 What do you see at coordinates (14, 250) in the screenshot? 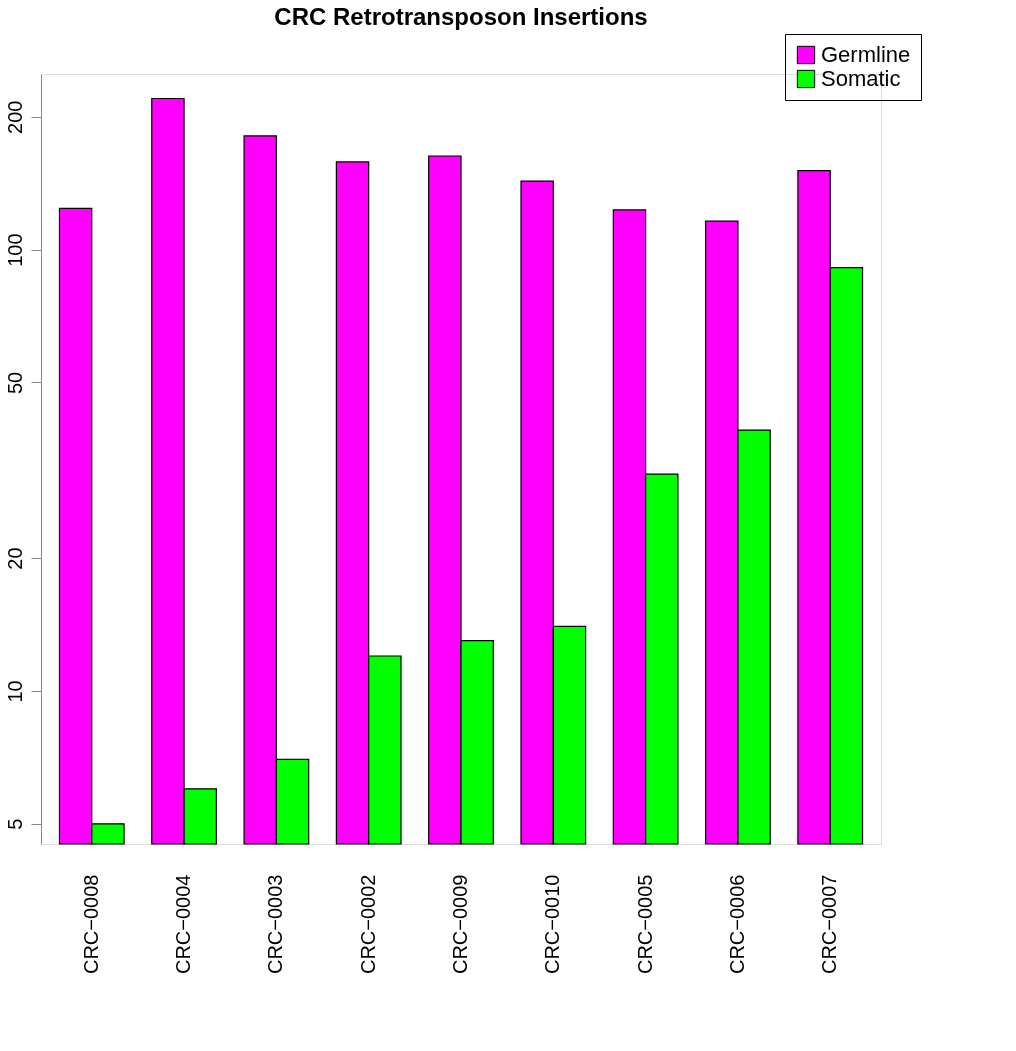
I see `y-tick-label: 100` at bounding box center [14, 250].